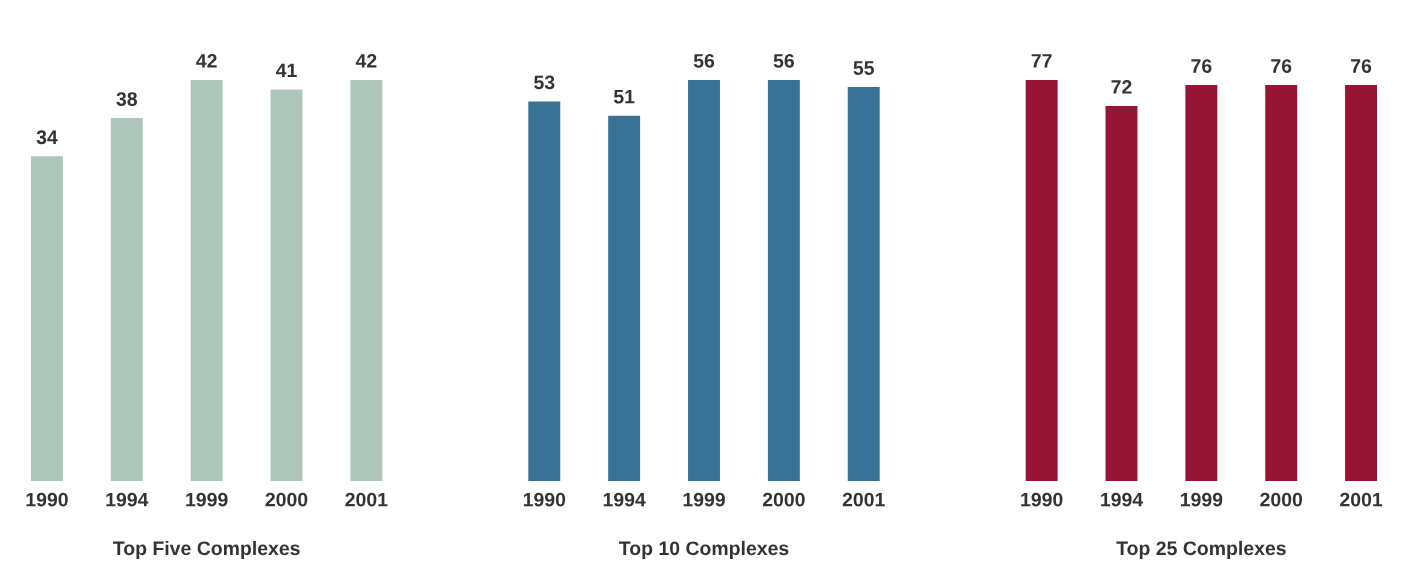  What do you see at coordinates (47, 137) in the screenshot?
I see `data-label: 34` at bounding box center [47, 137].